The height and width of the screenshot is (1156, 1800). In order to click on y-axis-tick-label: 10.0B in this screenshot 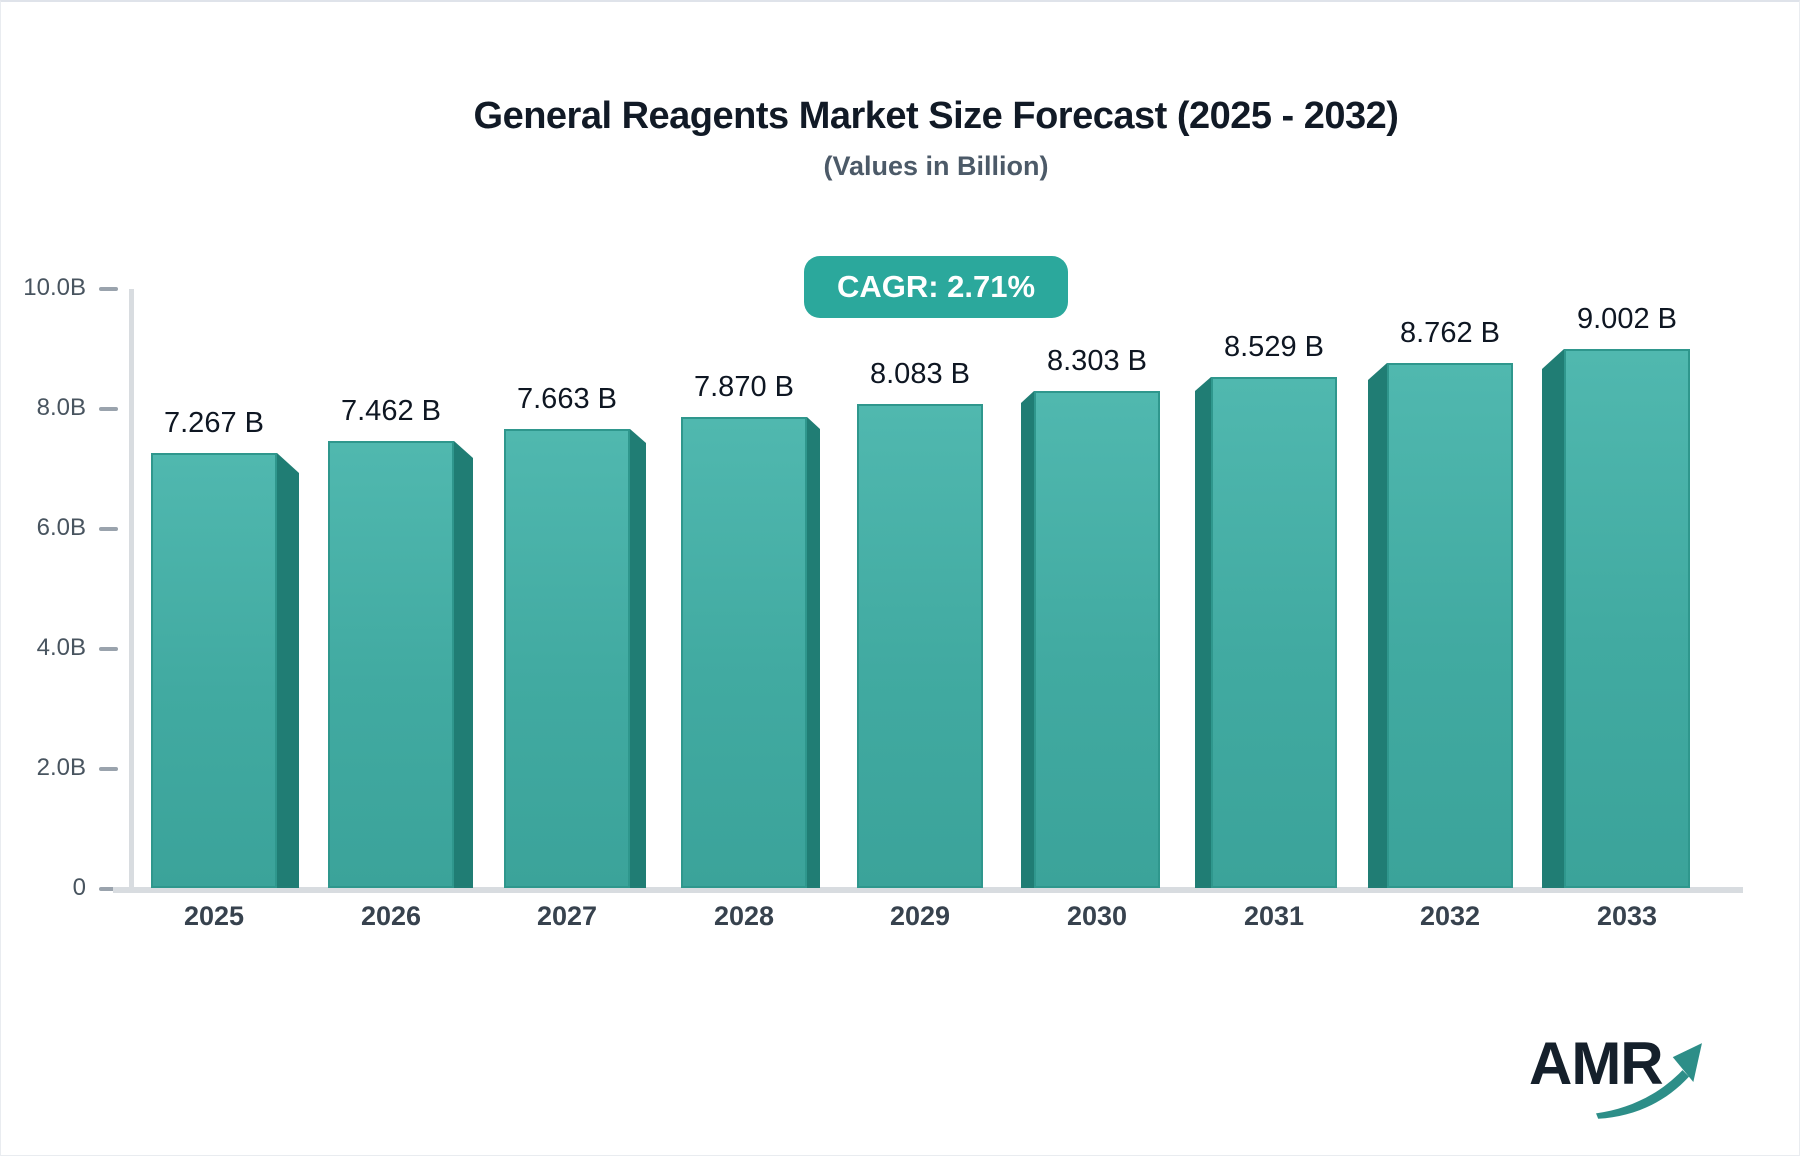, I will do `click(54, 287)`.